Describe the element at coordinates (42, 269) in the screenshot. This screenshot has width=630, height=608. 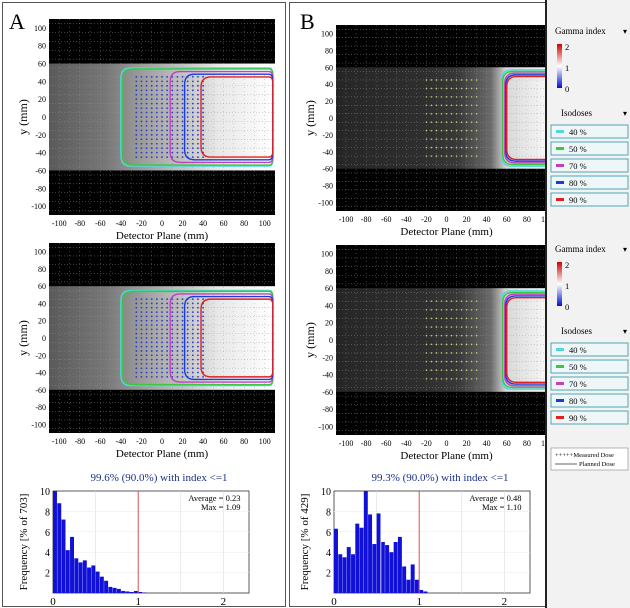
I see `y-tick-label: 80` at that location.